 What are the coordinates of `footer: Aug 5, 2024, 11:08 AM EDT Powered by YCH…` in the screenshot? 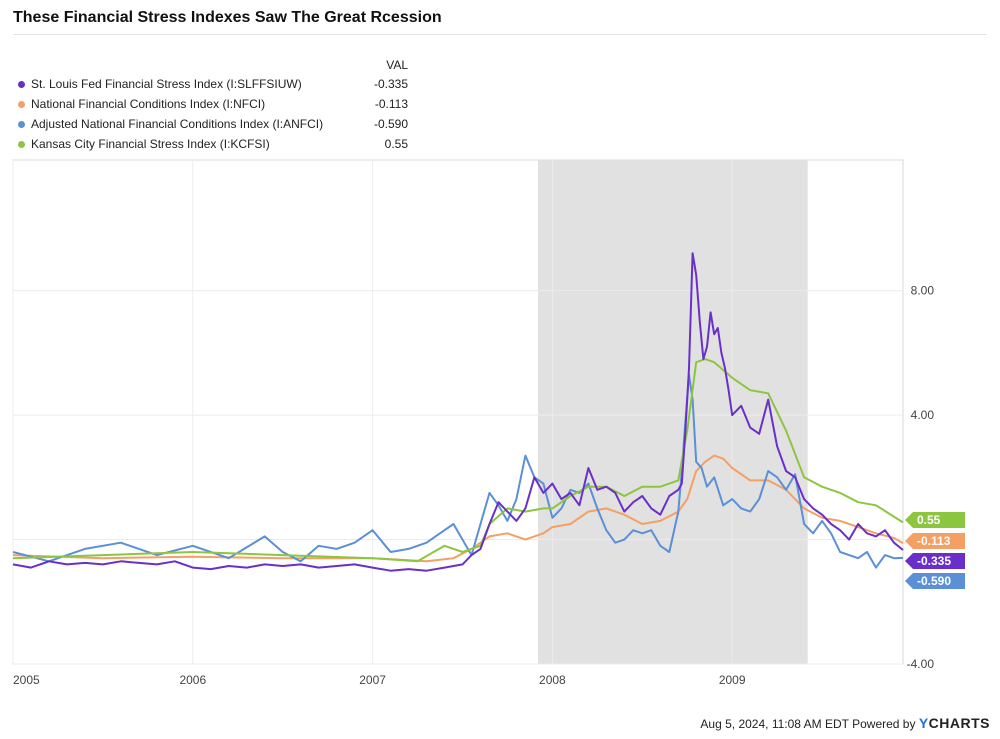 It's located at (845, 723).